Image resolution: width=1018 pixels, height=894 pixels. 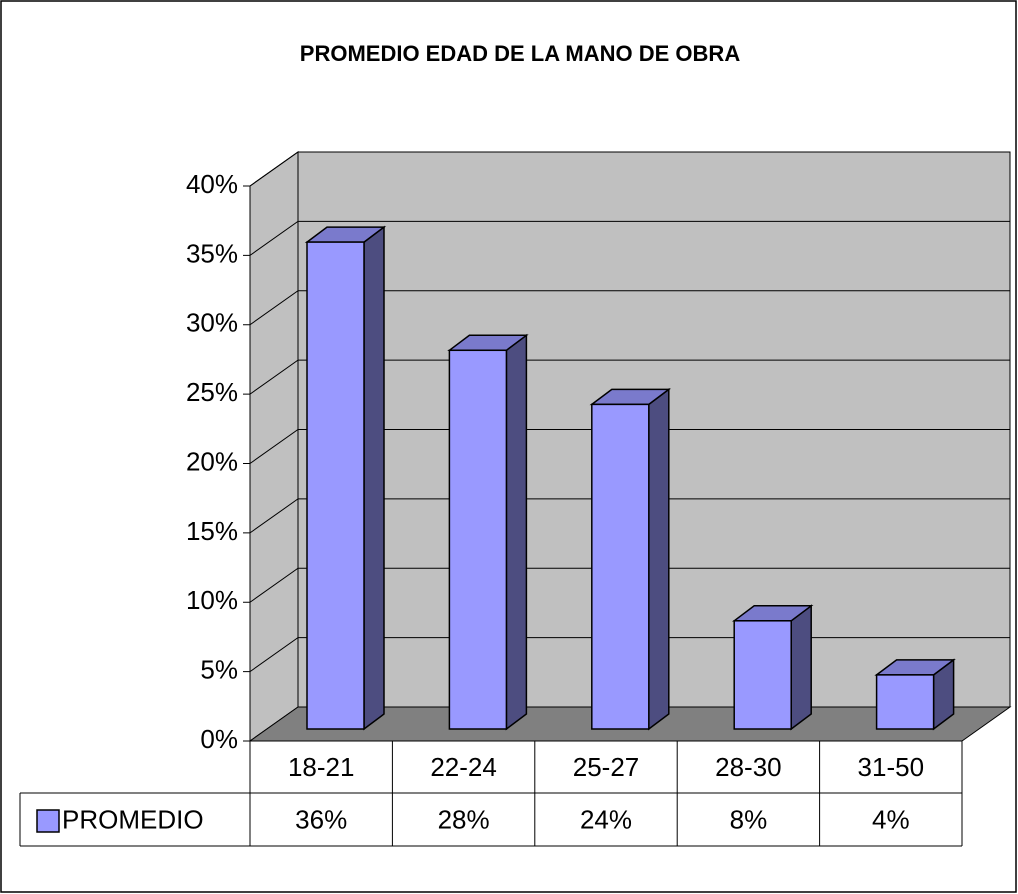 What do you see at coordinates (212, 461) in the screenshot?
I see `y-tick-label: 20%` at bounding box center [212, 461].